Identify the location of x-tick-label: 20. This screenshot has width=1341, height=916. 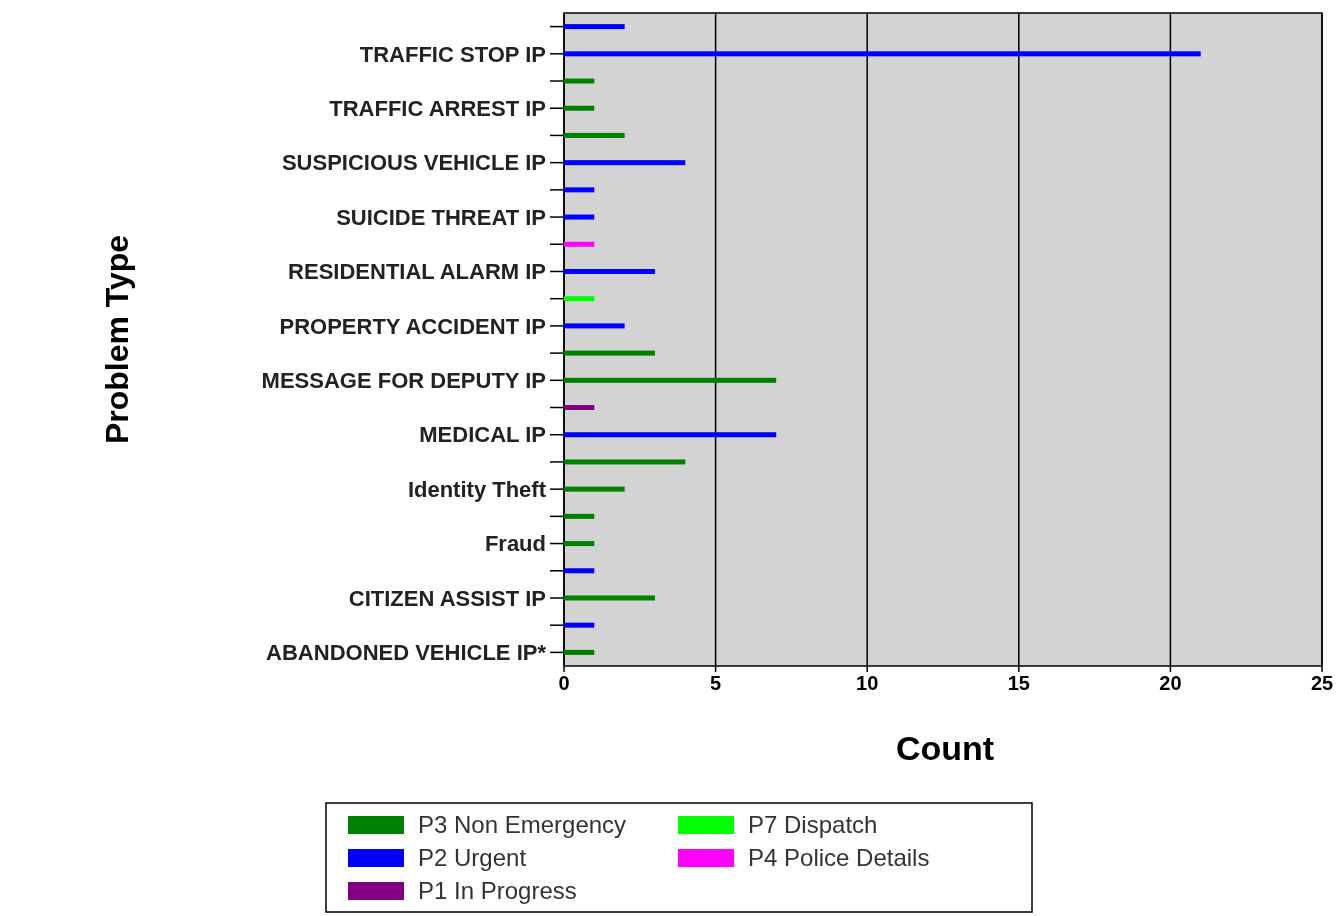
(1170, 683).